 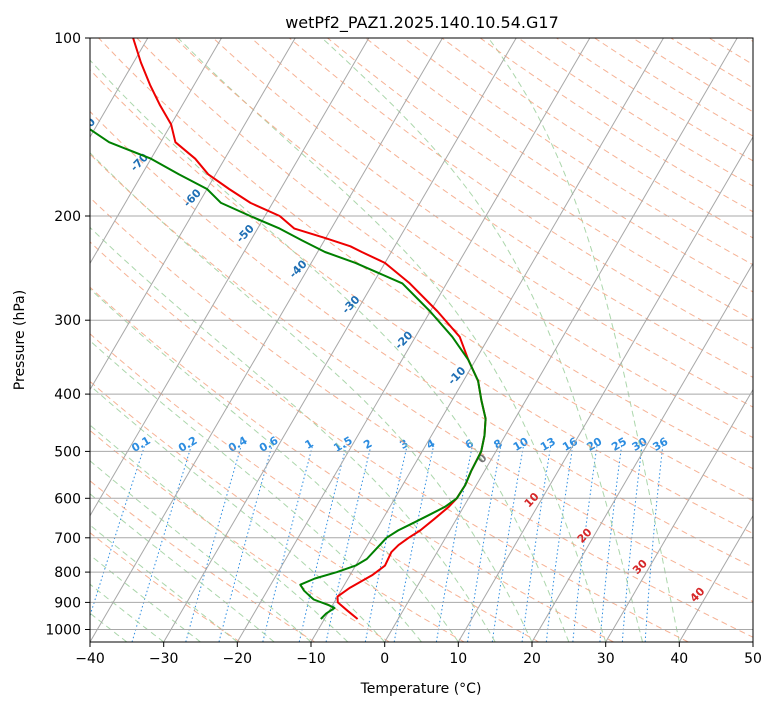 I want to click on x-tick-label: 10, so click(x=458, y=659).